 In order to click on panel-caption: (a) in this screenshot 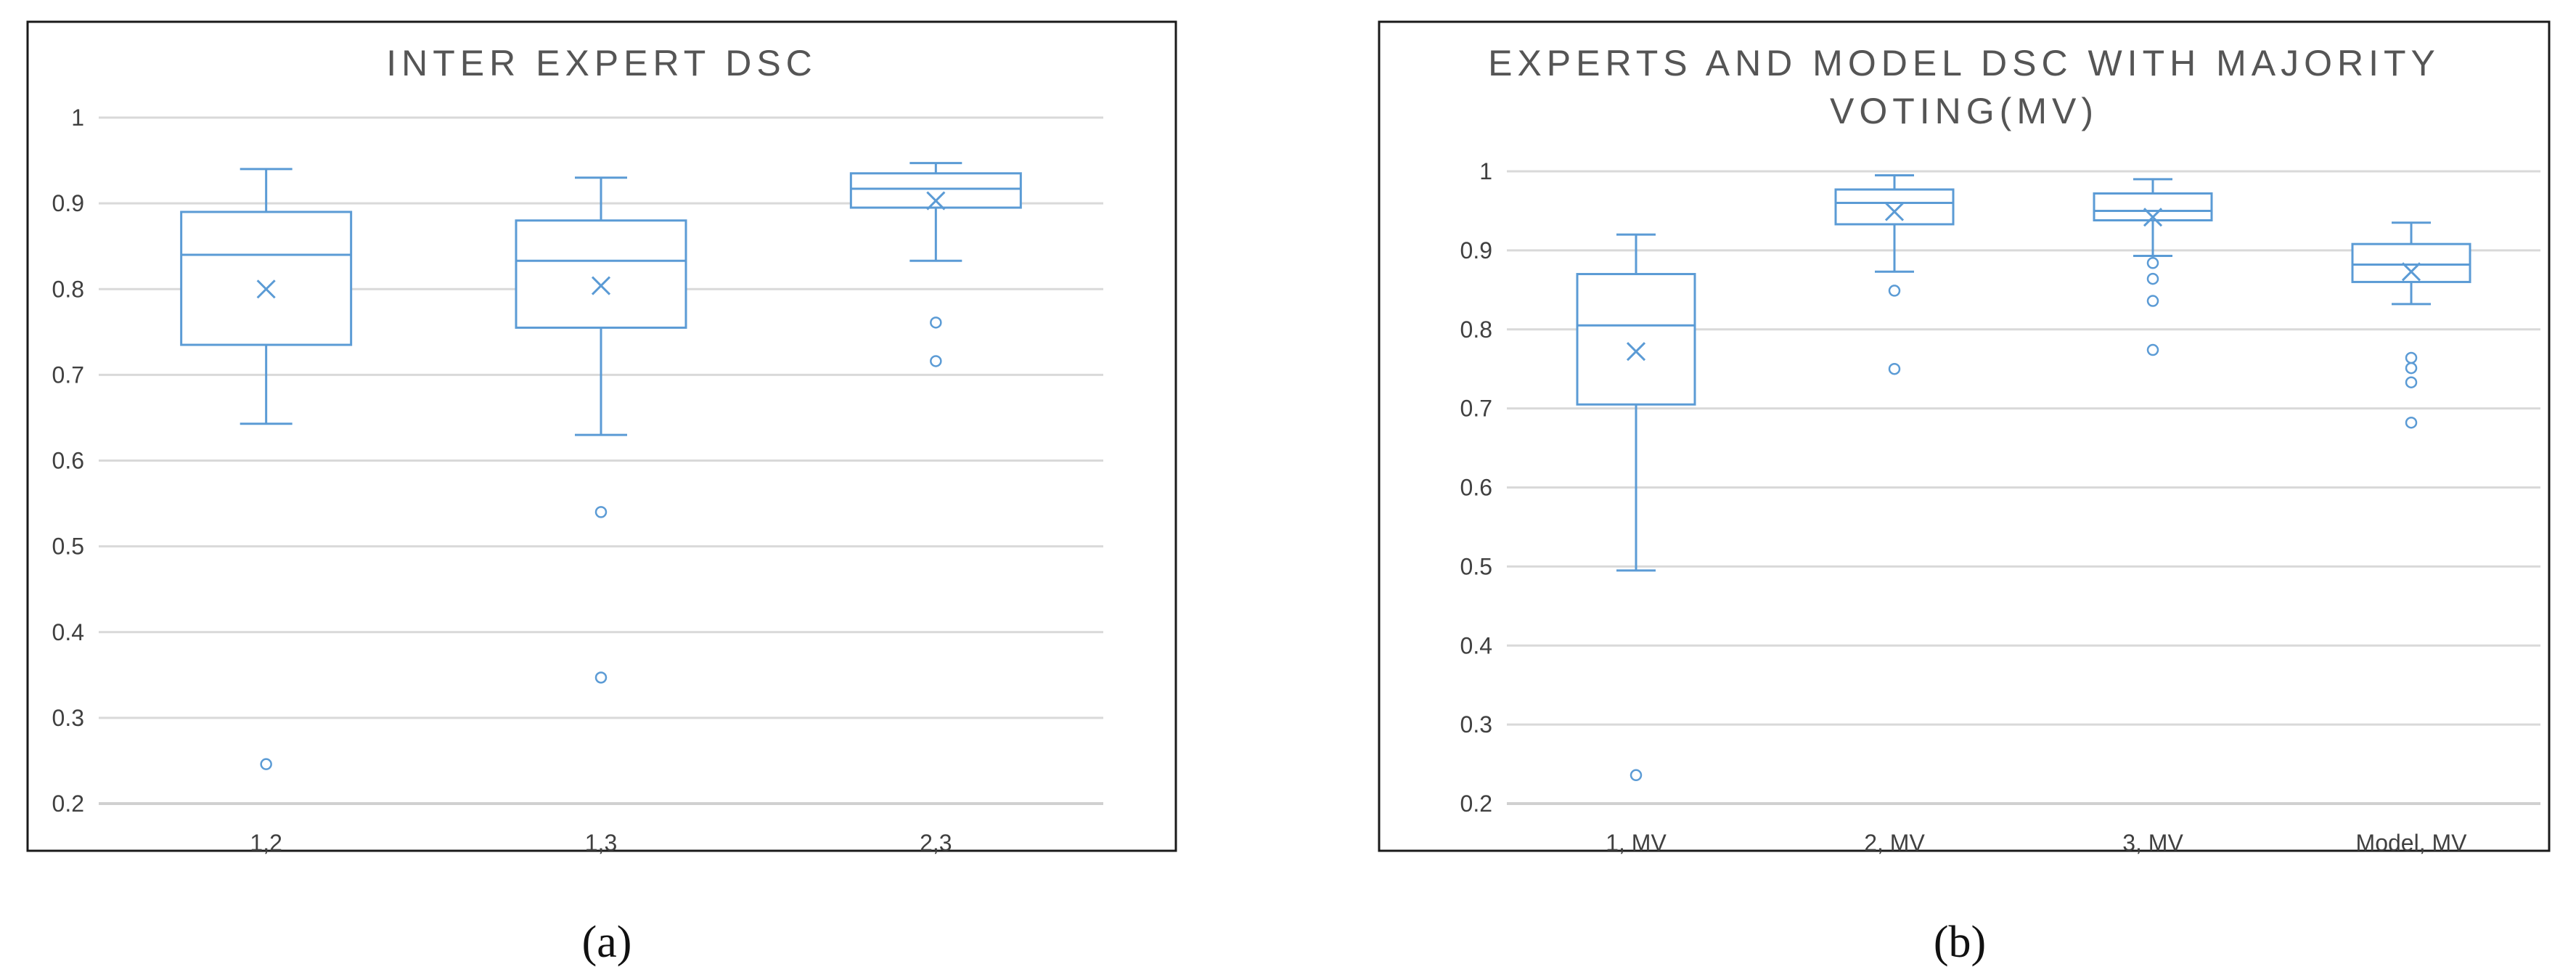, I will do `click(607, 943)`.